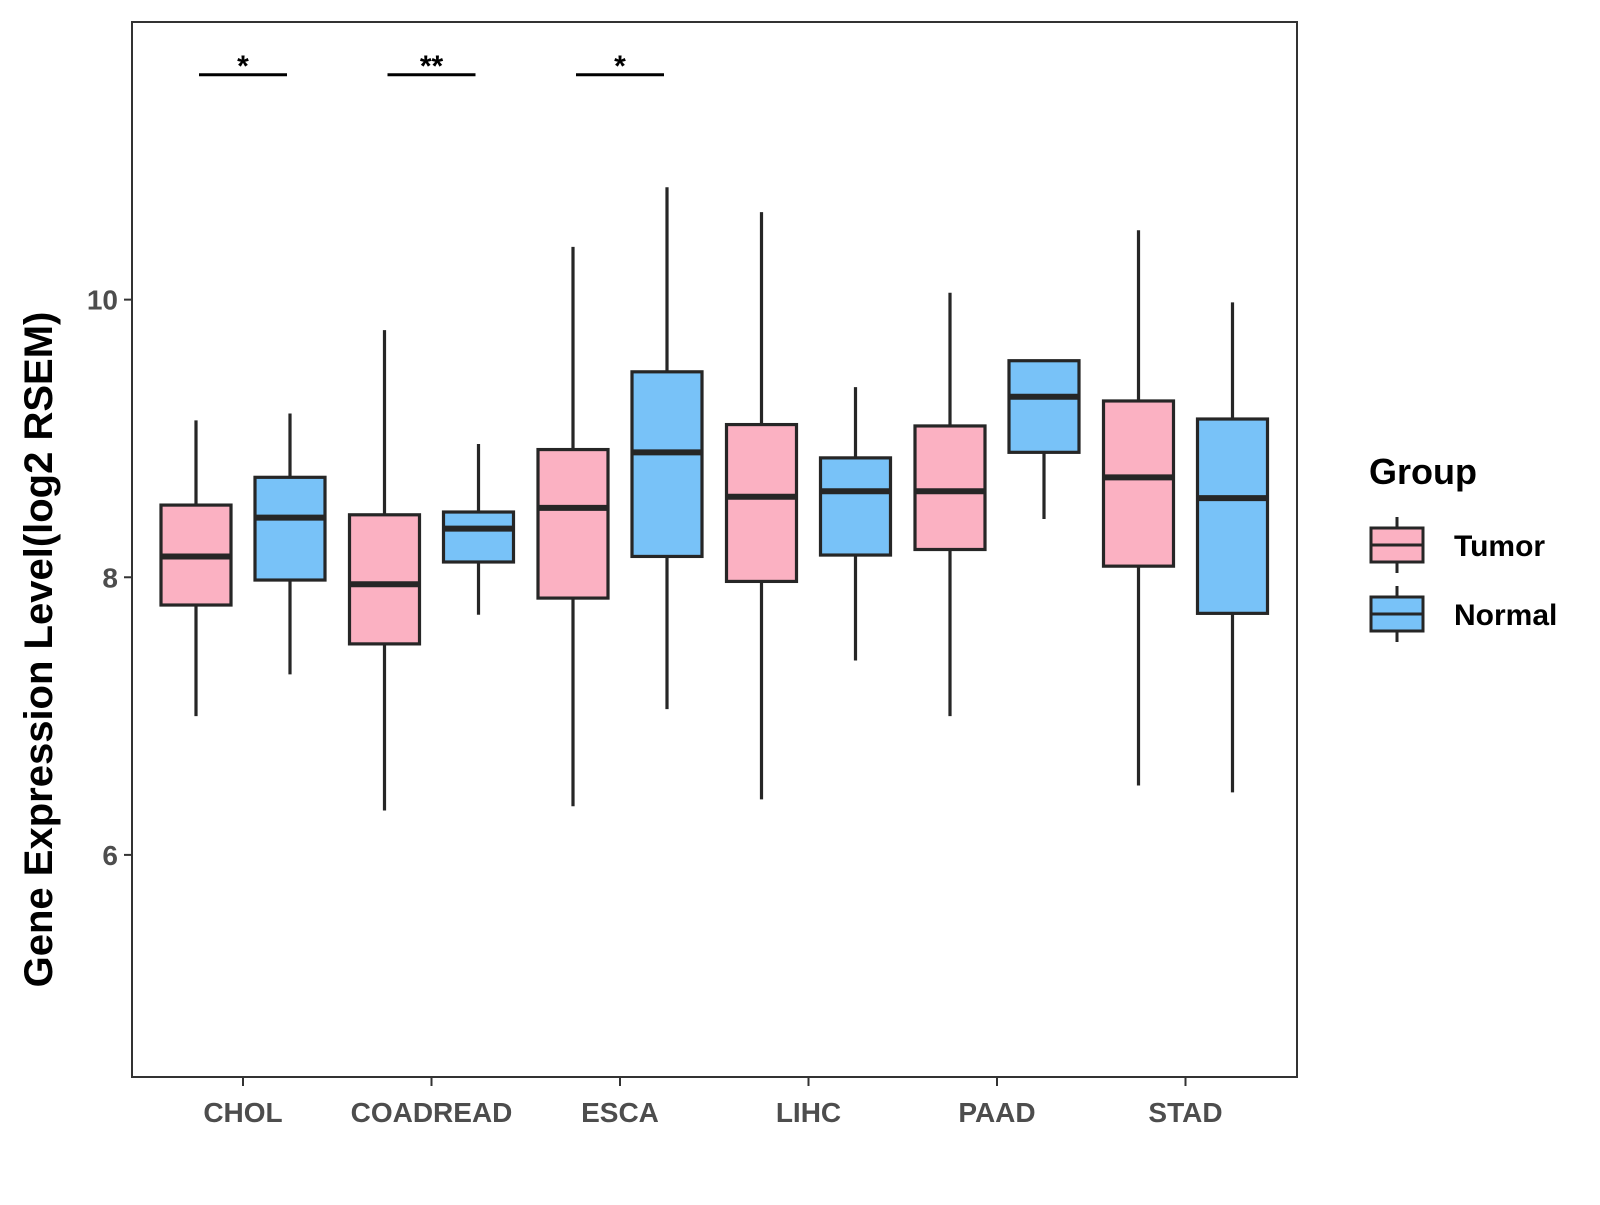 This screenshot has width=1600, height=1205. Describe the element at coordinates (432, 1112) in the screenshot. I see `x-tick-label-coadread: COADREAD` at that location.